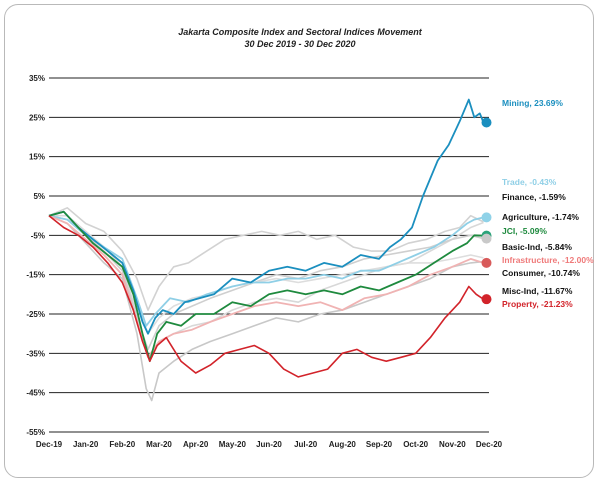  What do you see at coordinates (452, 444) in the screenshot?
I see `x-tick-label: Nov-20` at bounding box center [452, 444].